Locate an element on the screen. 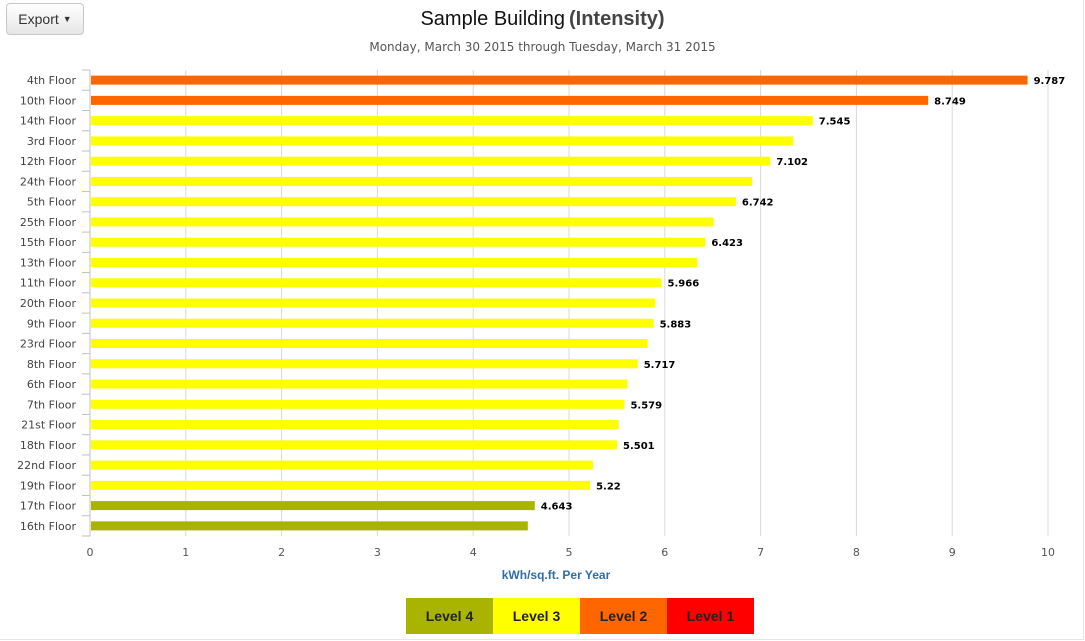 The width and height of the screenshot is (1085, 641). export-button: Export ▼ is located at coordinates (45, 19).